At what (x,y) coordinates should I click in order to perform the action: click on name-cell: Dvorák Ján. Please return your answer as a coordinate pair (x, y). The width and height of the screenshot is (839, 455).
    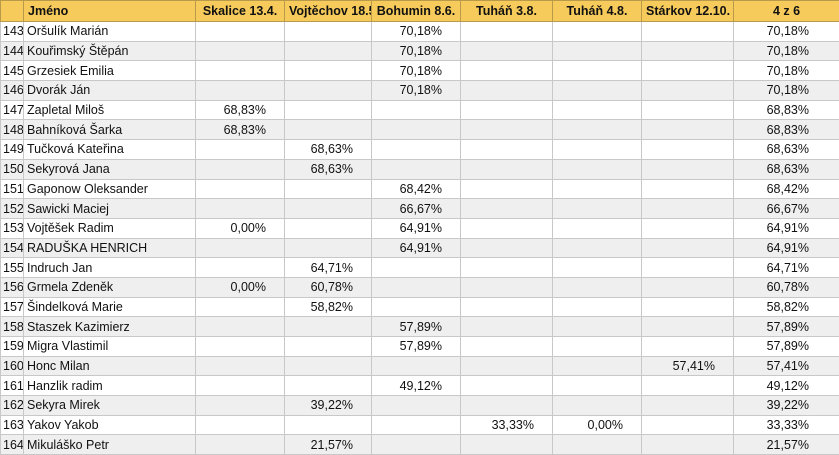
    Looking at the image, I should click on (109, 90).